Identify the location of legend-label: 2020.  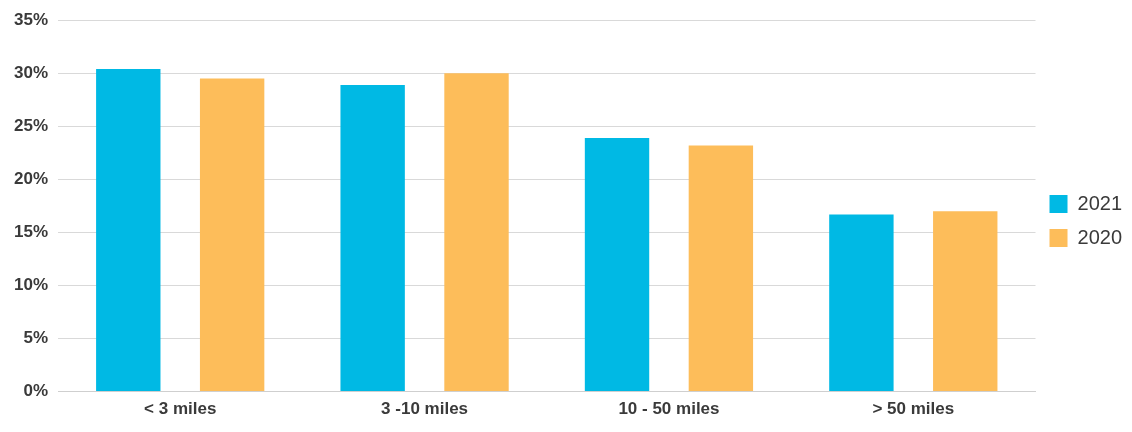
(1100, 236).